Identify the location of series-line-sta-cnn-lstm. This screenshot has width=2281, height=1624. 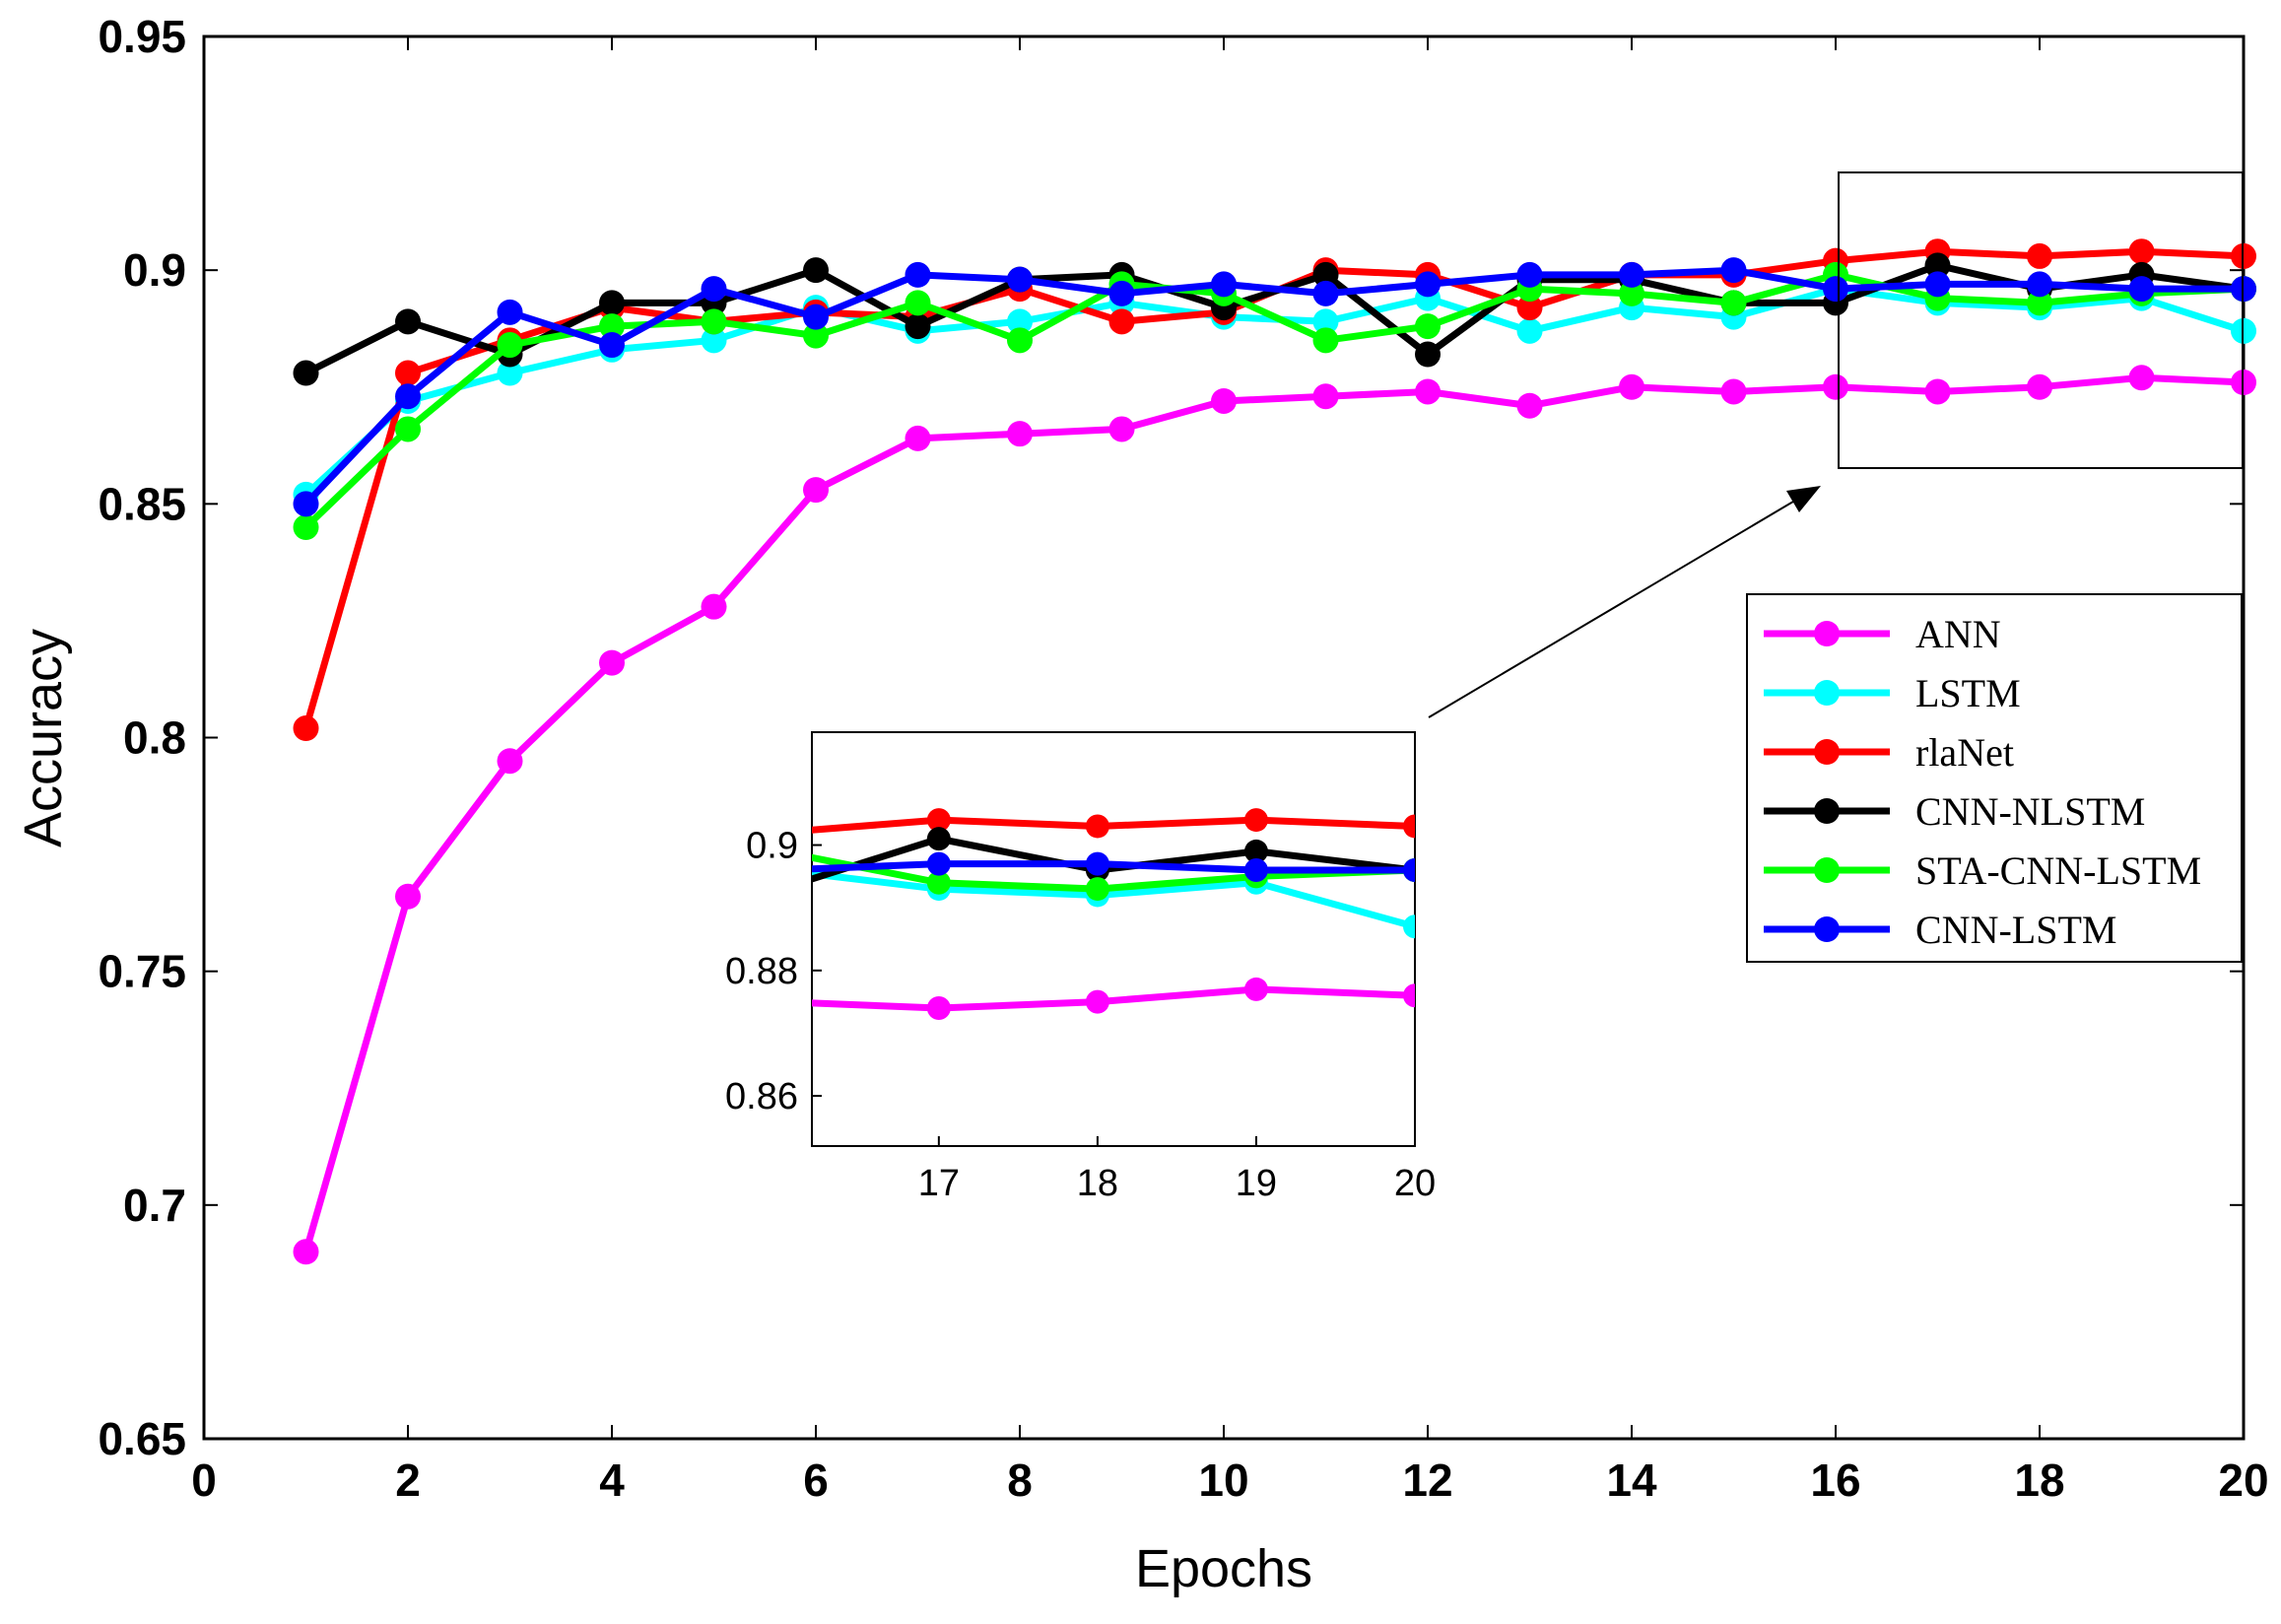
(1274, 401).